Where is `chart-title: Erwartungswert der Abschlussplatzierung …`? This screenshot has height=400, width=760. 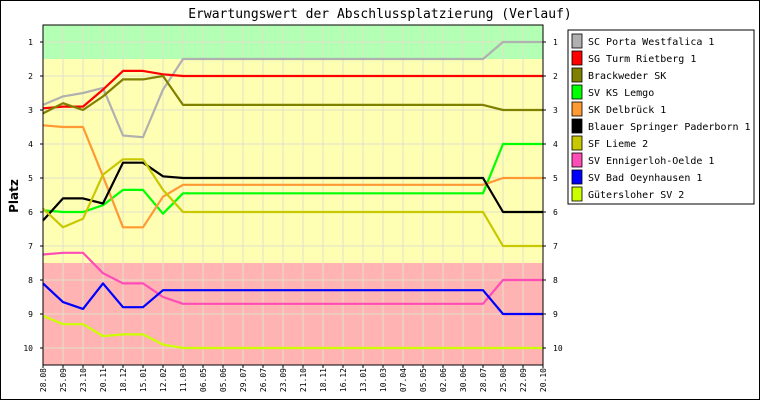
chart-title: Erwartungswert der Abschlussplatzierung … is located at coordinates (380, 14).